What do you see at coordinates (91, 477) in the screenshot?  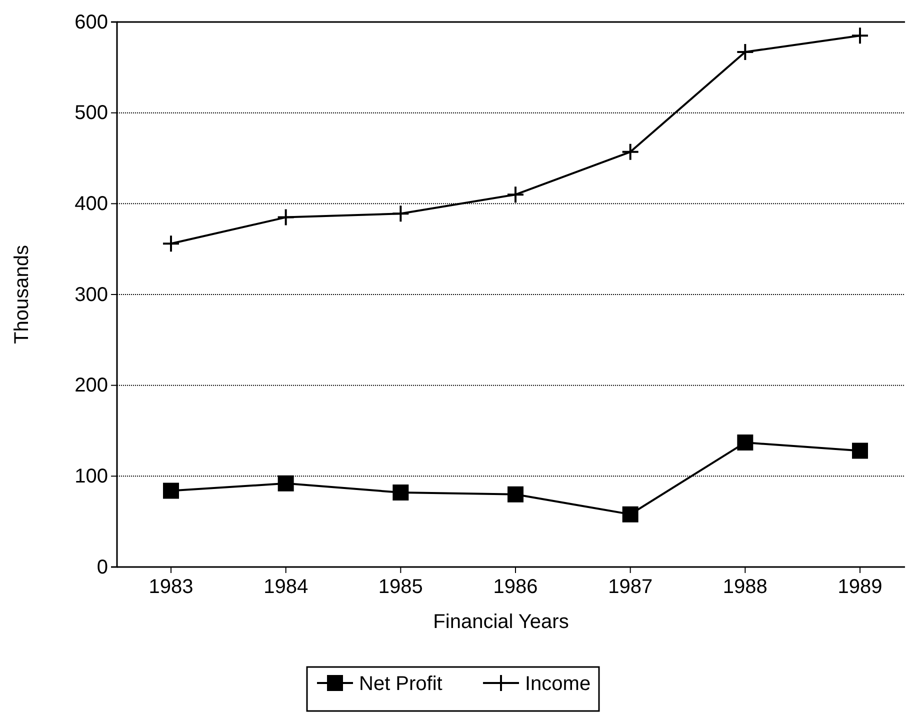 I see `y-tick-label: 100` at bounding box center [91, 477].